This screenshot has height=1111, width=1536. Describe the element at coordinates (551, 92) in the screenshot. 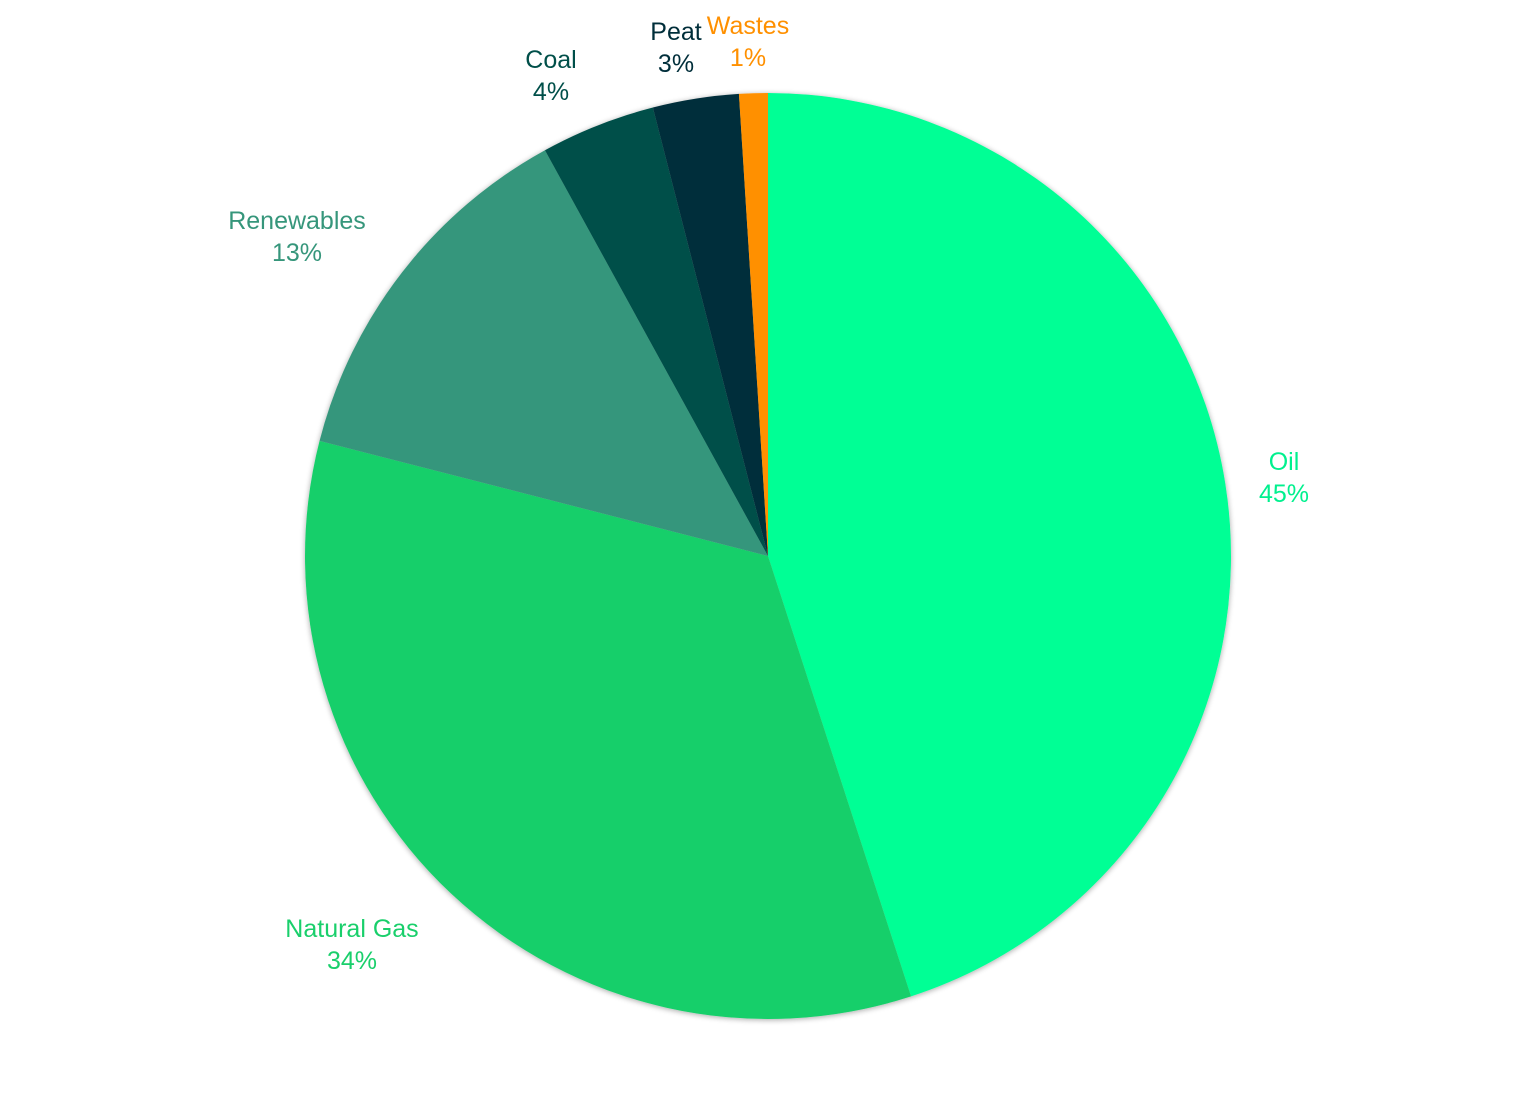

I see `pie-label-value: 4%` at that location.